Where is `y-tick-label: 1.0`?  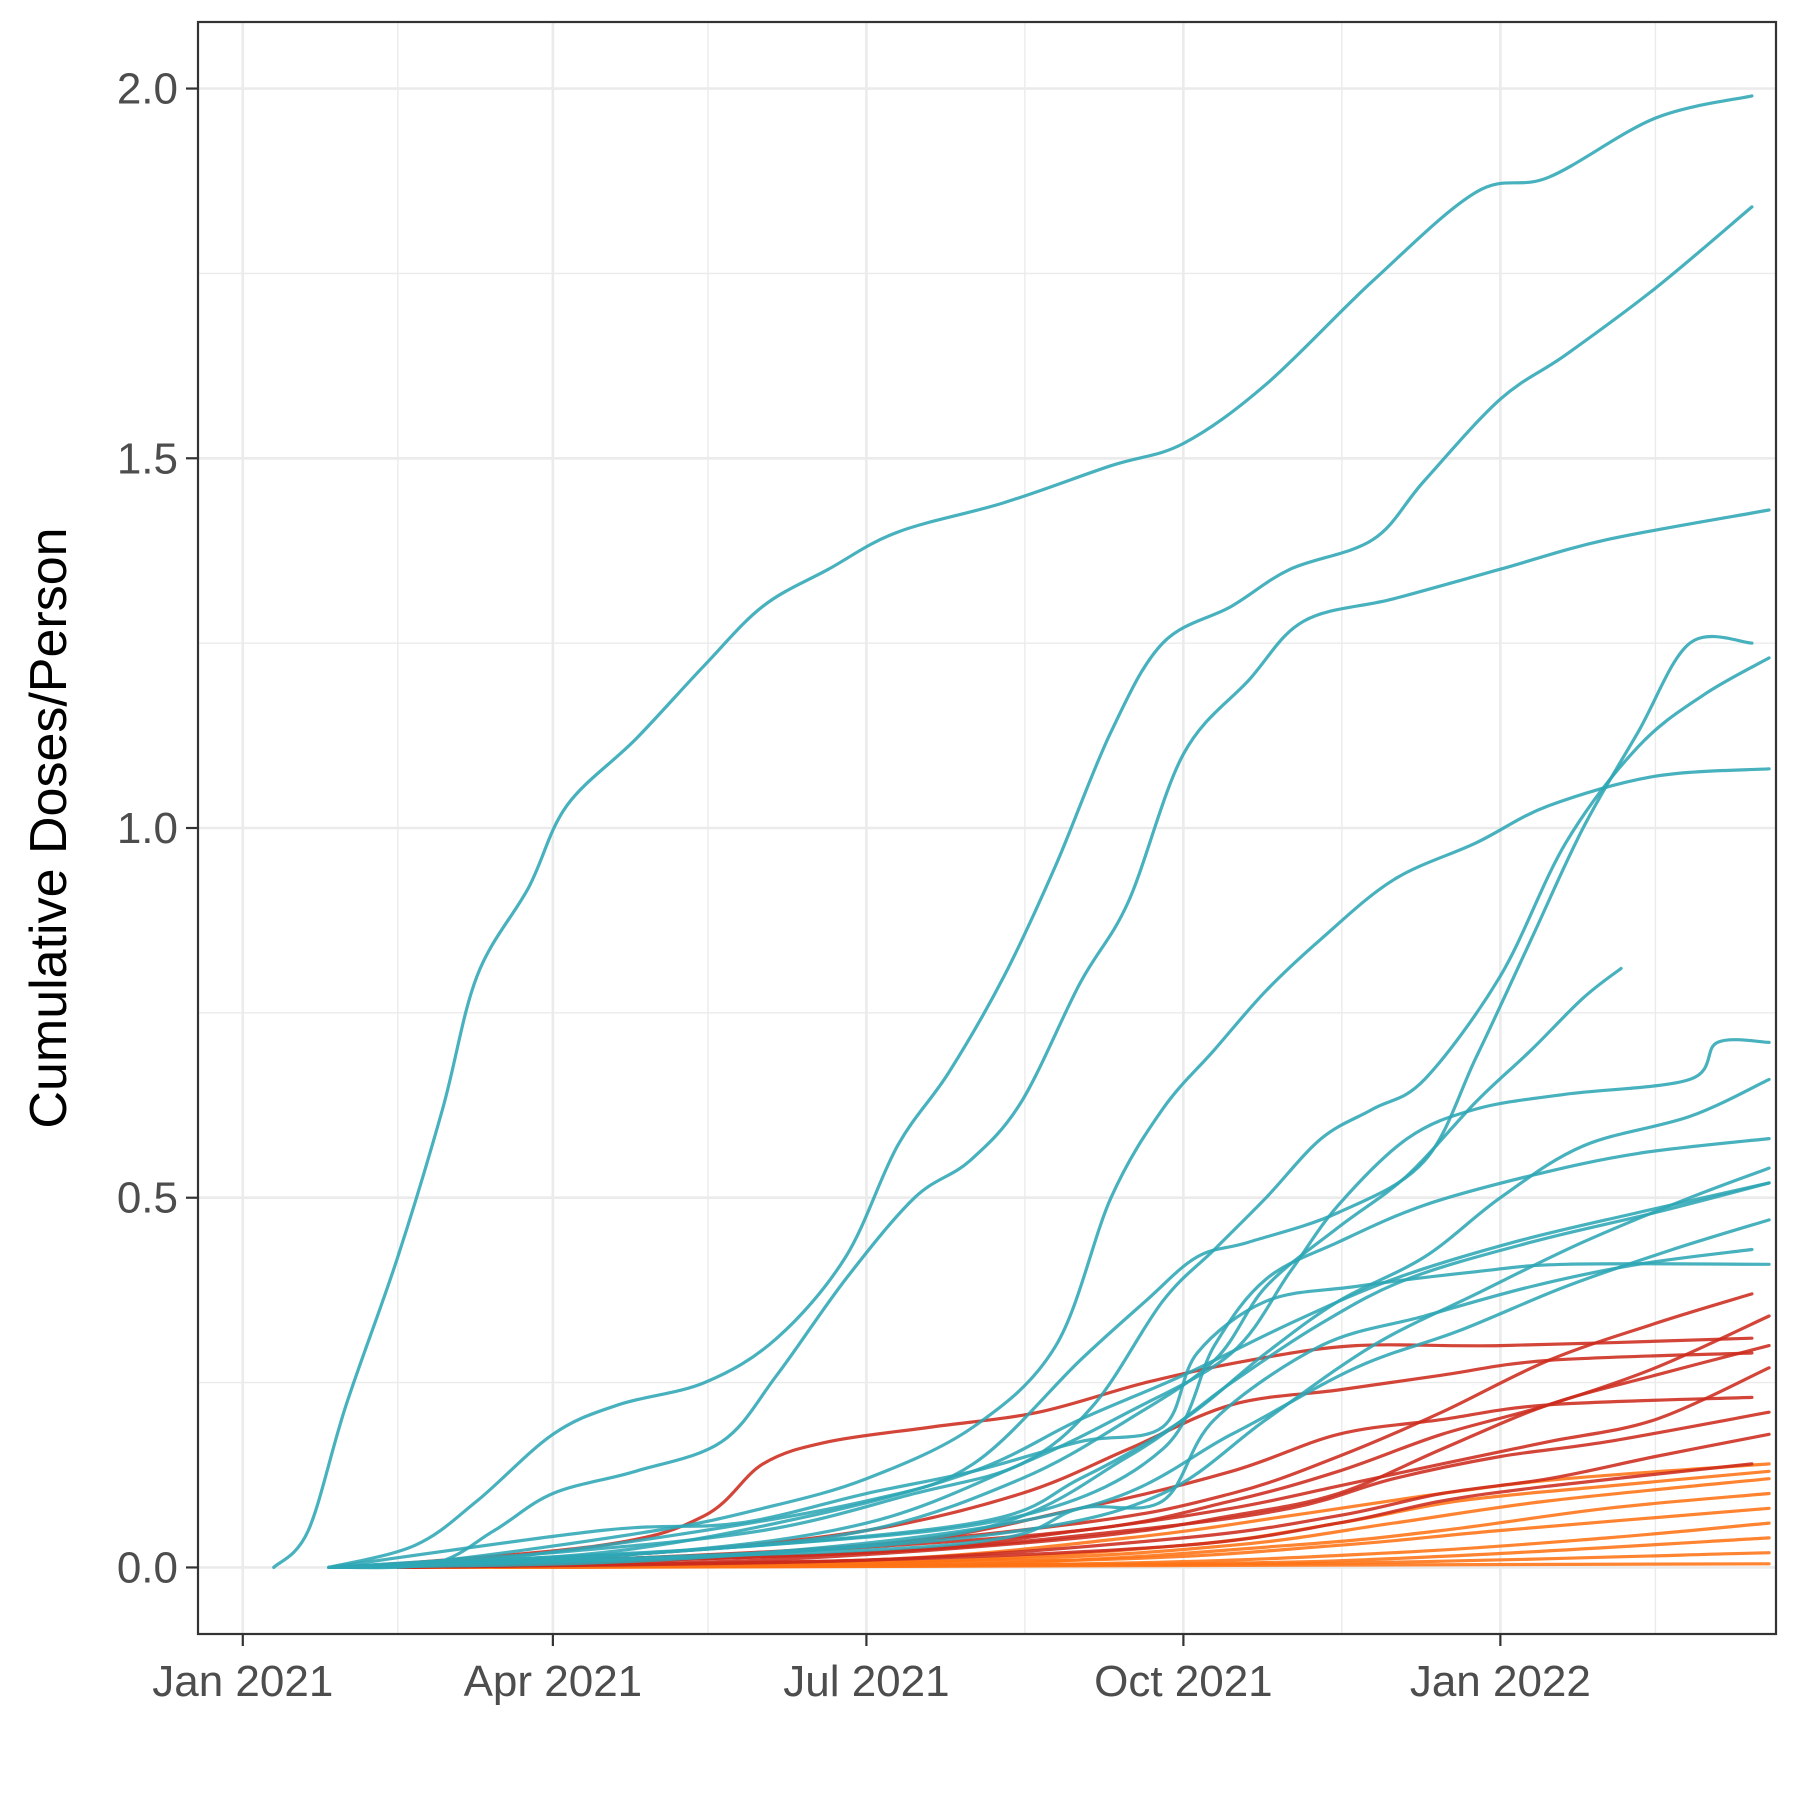
y-tick-label: 1.0 is located at coordinates (147, 828).